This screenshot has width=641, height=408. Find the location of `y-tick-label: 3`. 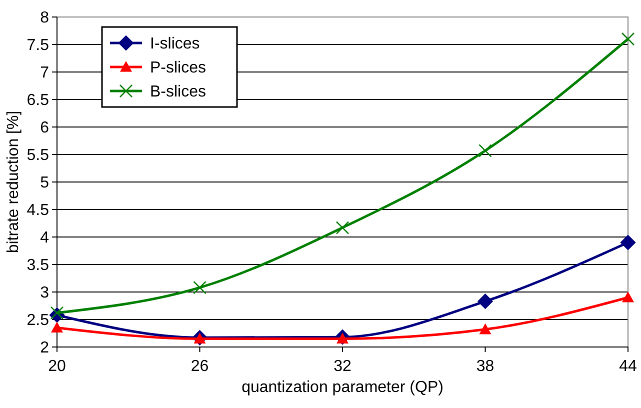

y-tick-label: 3 is located at coordinates (45, 293).